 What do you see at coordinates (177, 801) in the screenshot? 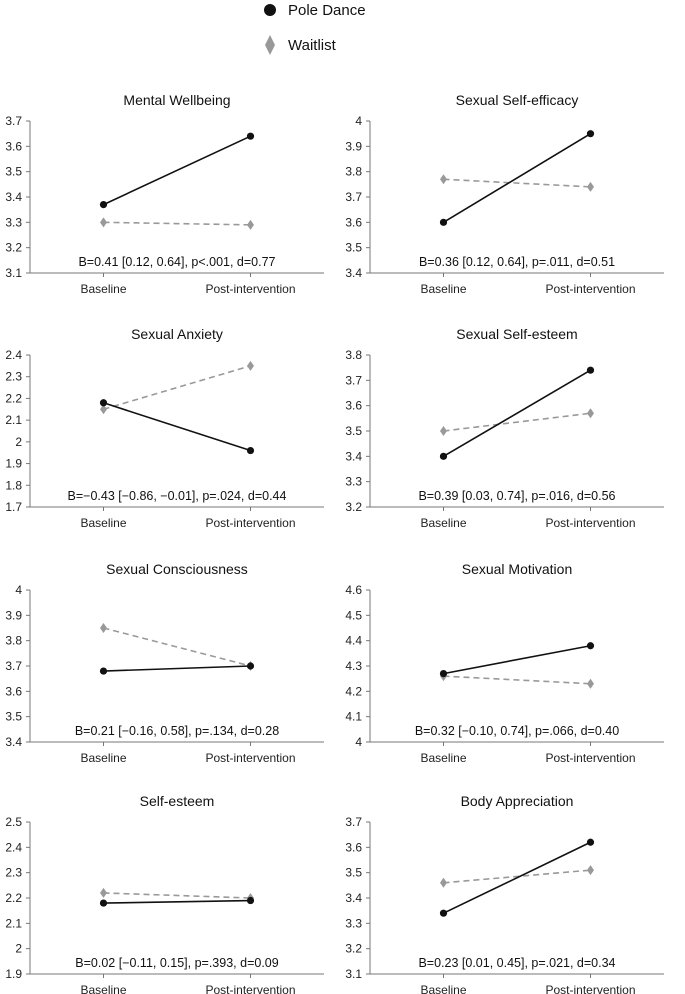
I see `chart-title: Self-esteem` at bounding box center [177, 801].